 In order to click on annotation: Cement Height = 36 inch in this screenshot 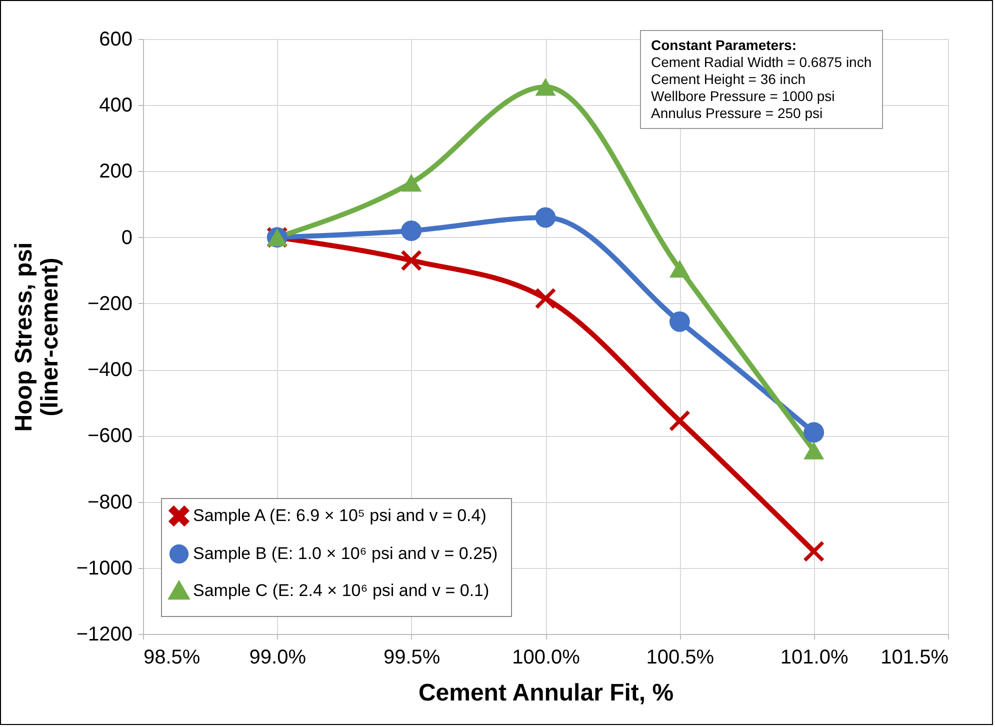, I will do `click(728, 79)`.